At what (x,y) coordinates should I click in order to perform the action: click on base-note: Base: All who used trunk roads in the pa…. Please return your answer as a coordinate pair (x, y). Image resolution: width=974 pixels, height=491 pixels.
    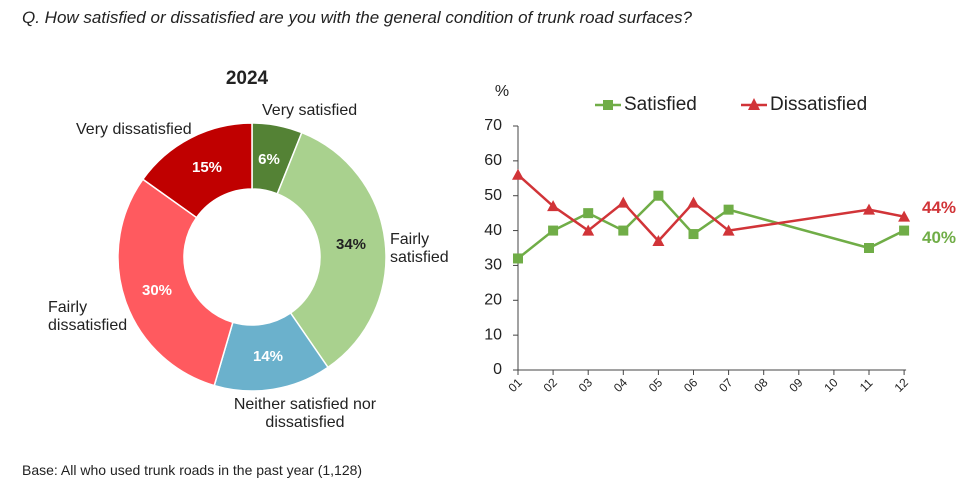
    Looking at the image, I should click on (192, 470).